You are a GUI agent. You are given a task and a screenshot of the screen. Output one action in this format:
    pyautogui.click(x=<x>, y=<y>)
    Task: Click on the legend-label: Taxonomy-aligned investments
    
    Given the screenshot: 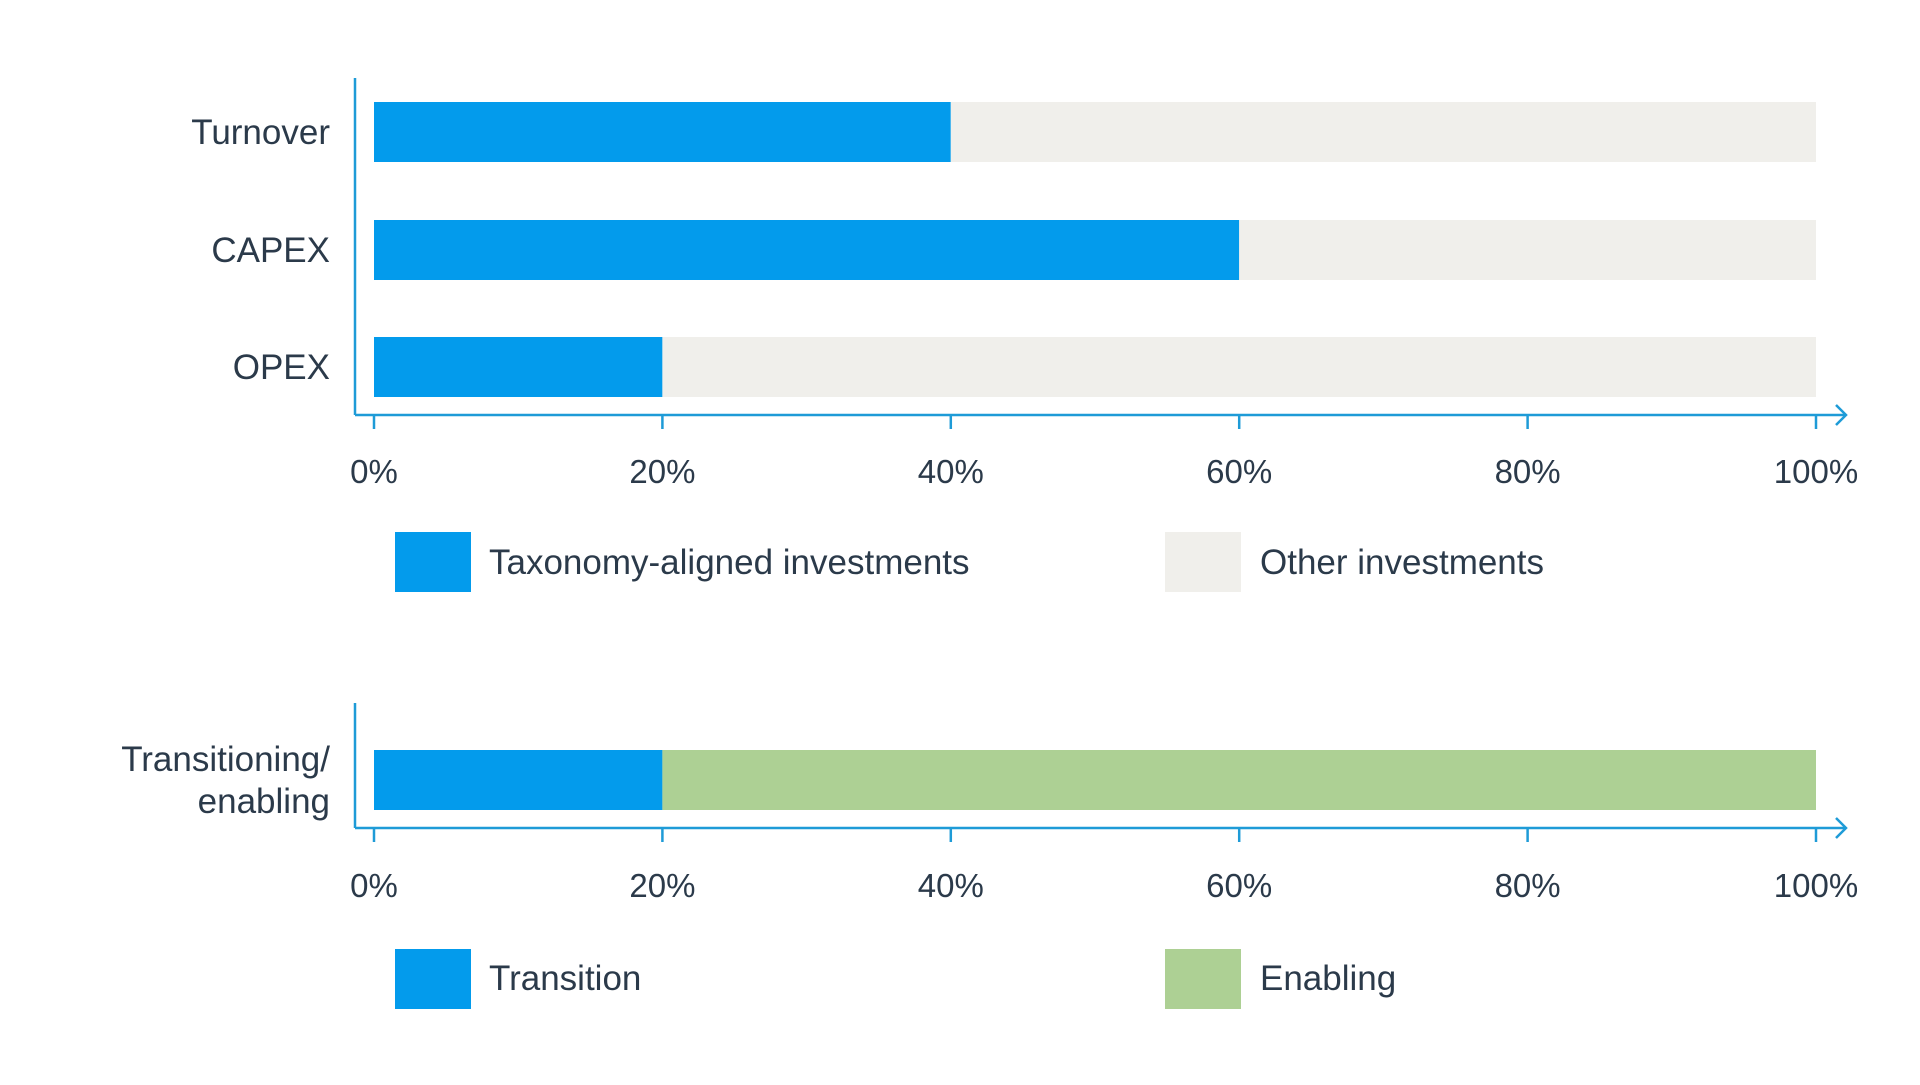 What is the action you would take?
    pyautogui.click(x=729, y=562)
    